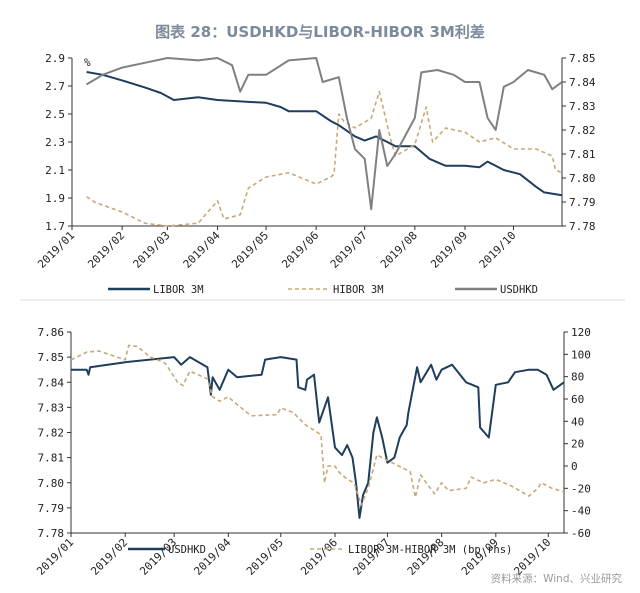 This screenshot has height=593, width=640. Describe the element at coordinates (51, 533) in the screenshot. I see `y-tick-label-left: 7.78` at that location.